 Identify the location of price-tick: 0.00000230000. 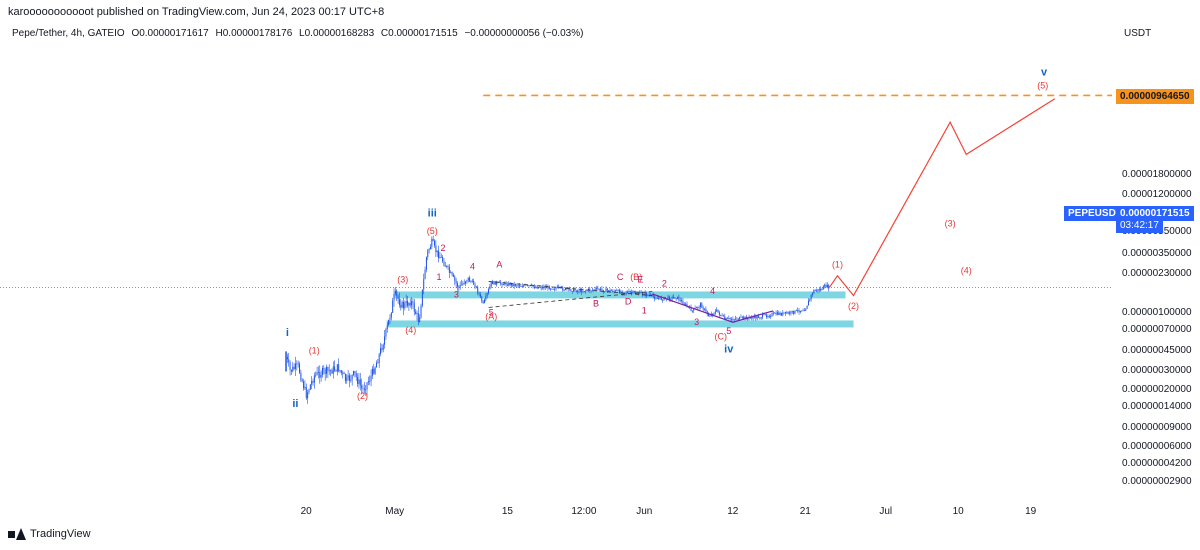
(1157, 273).